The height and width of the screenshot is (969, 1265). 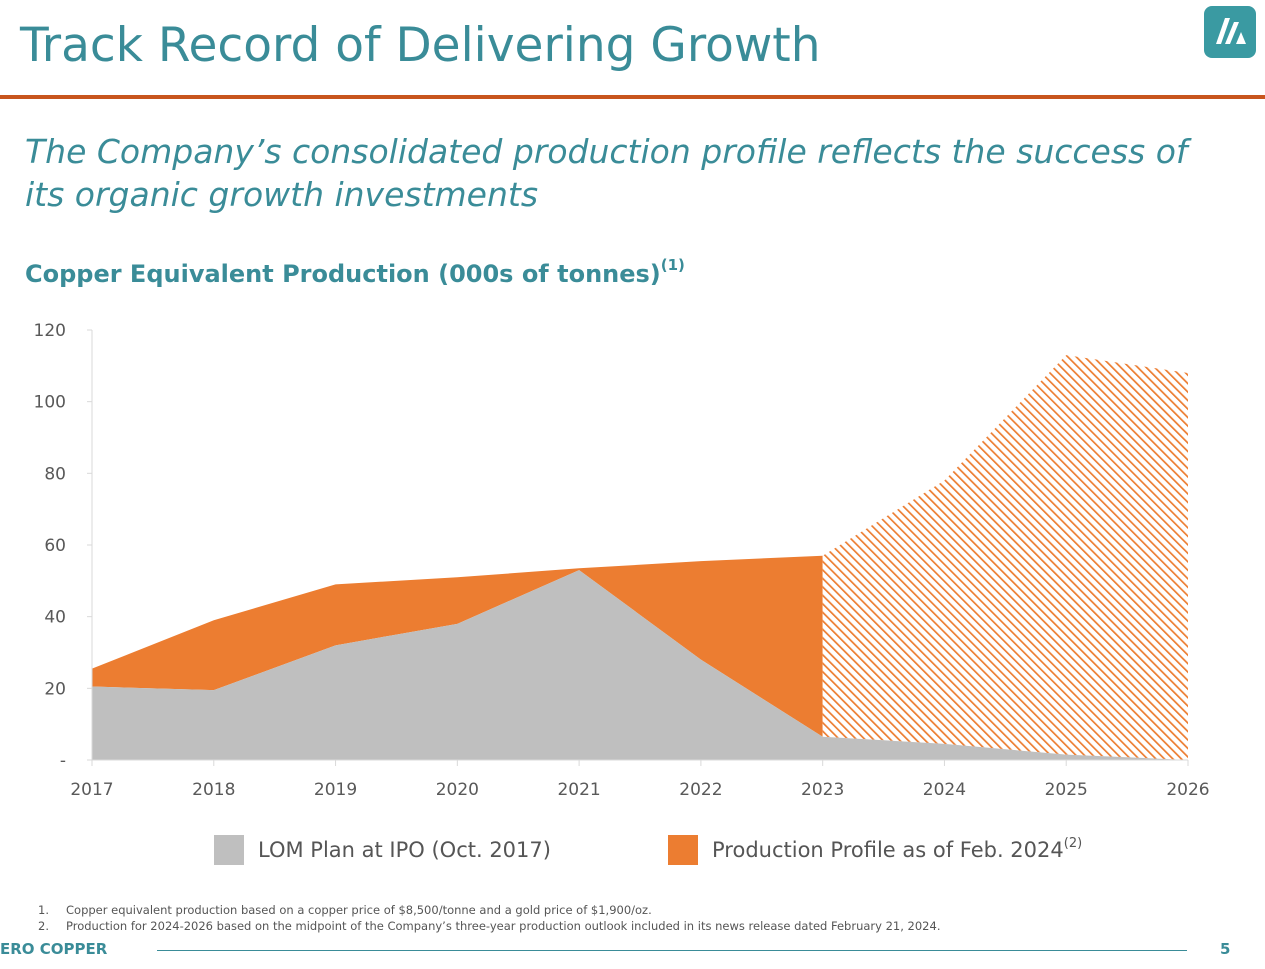 I want to click on chart-heading-footnote-ref: (1), so click(x=672, y=265).